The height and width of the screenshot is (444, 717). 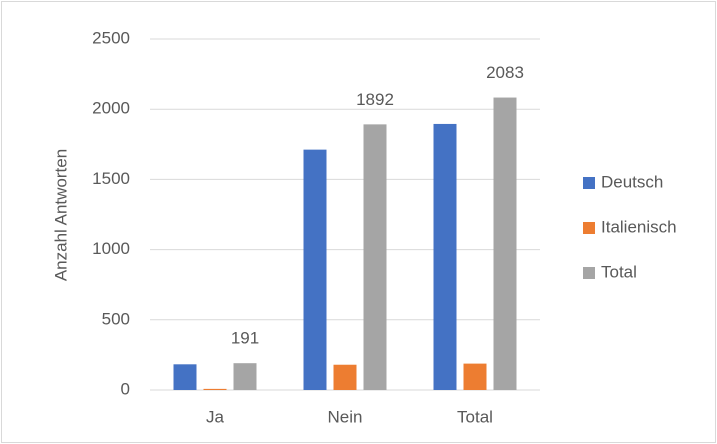 I want to click on y-tick-label: 0, so click(x=125, y=388).